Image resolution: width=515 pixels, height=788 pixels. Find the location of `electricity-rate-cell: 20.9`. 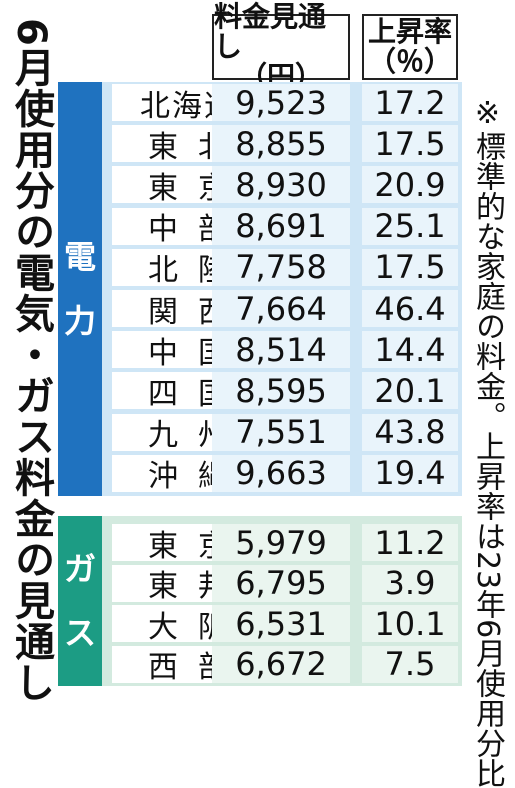

electricity-rate-cell: 20.9 is located at coordinates (410, 185).